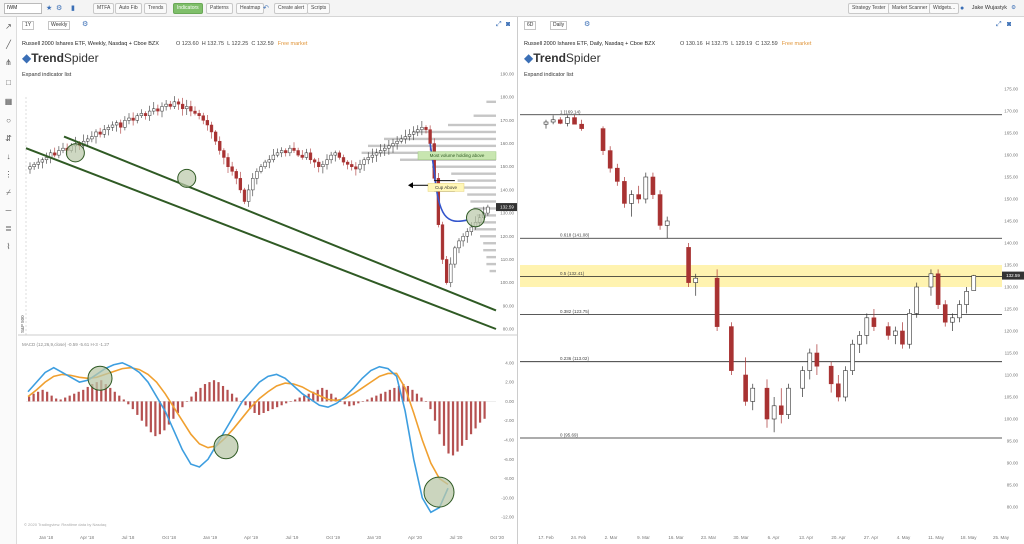 This screenshot has width=1024, height=544. I want to click on market-scanner-button: Market Scanner, so click(910, 8).